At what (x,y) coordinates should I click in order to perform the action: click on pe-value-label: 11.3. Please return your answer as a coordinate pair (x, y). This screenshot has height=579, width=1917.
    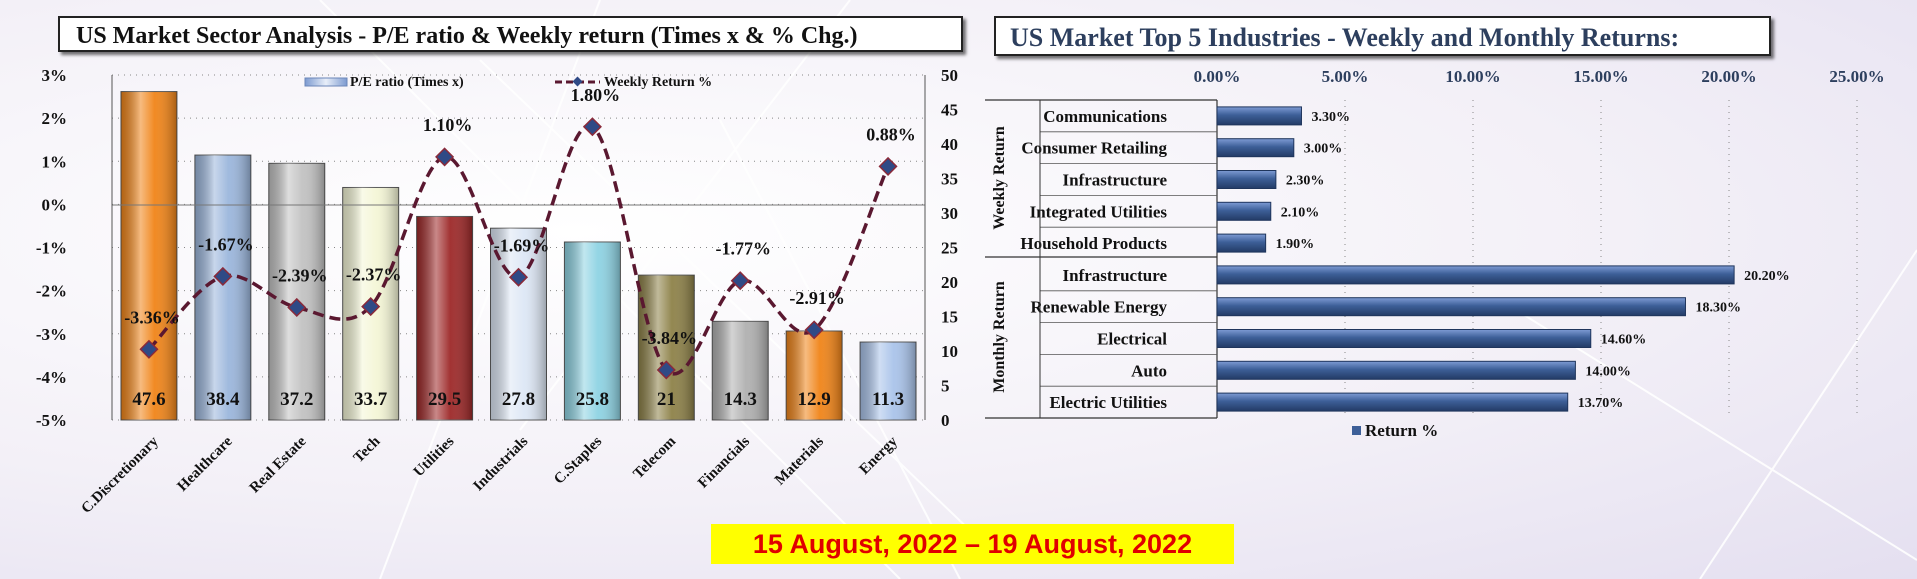
    Looking at the image, I should click on (888, 399).